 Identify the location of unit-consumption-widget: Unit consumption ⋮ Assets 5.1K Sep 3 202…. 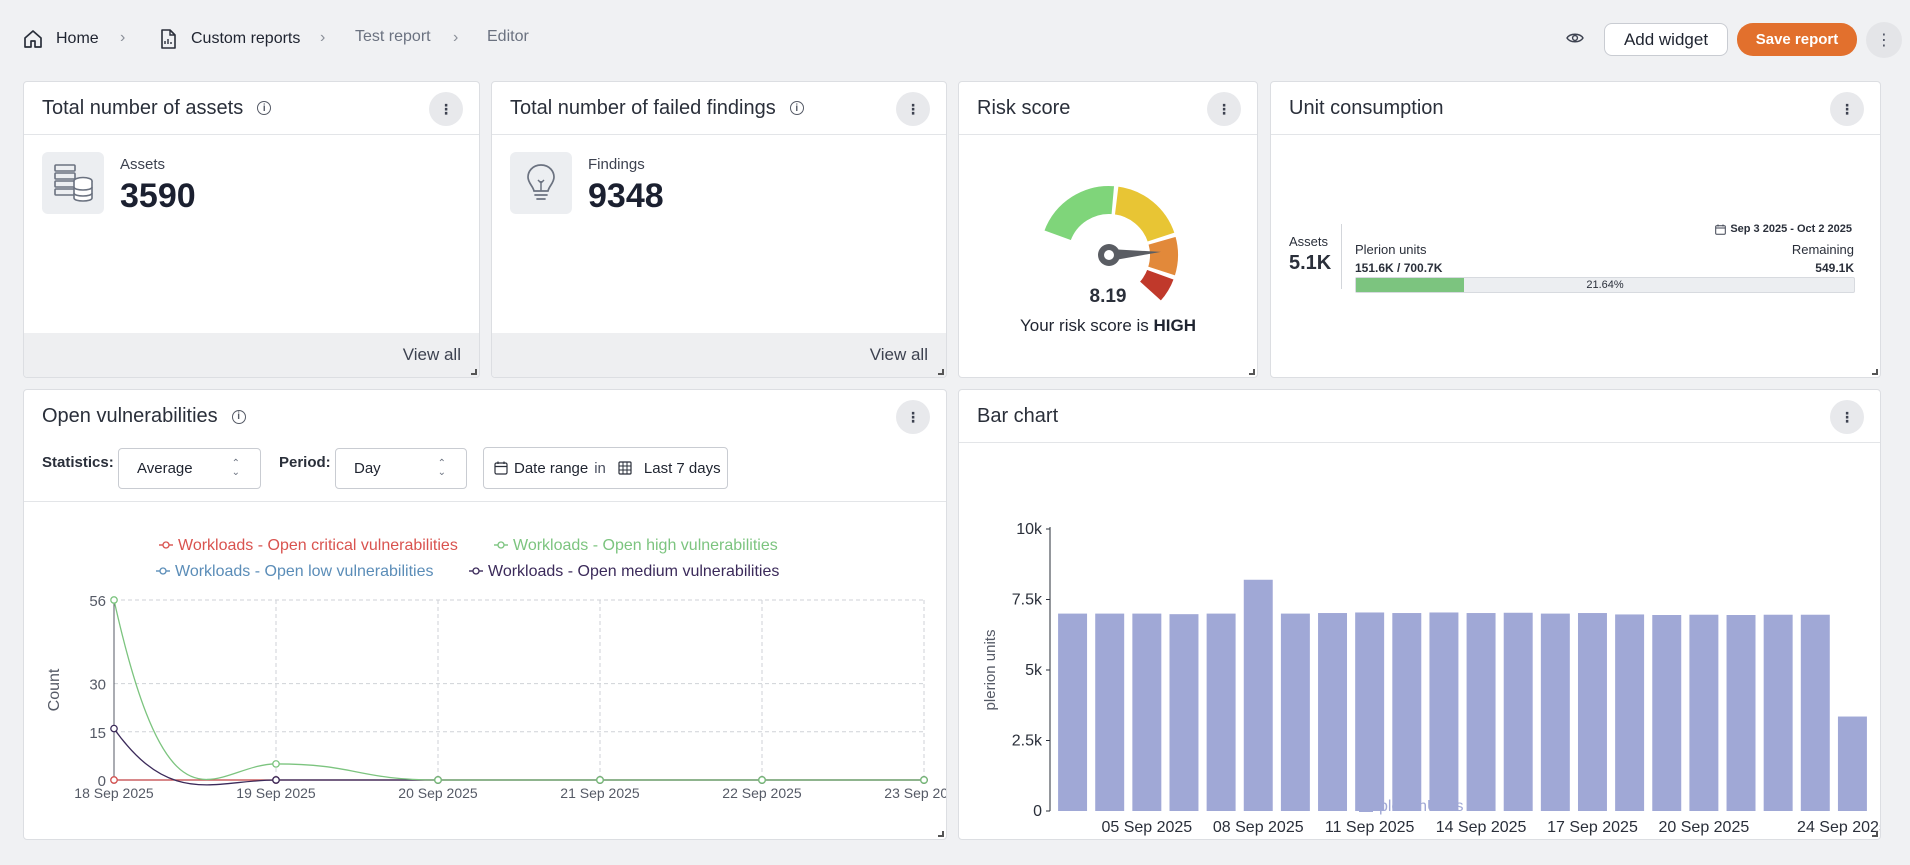
(1575, 229).